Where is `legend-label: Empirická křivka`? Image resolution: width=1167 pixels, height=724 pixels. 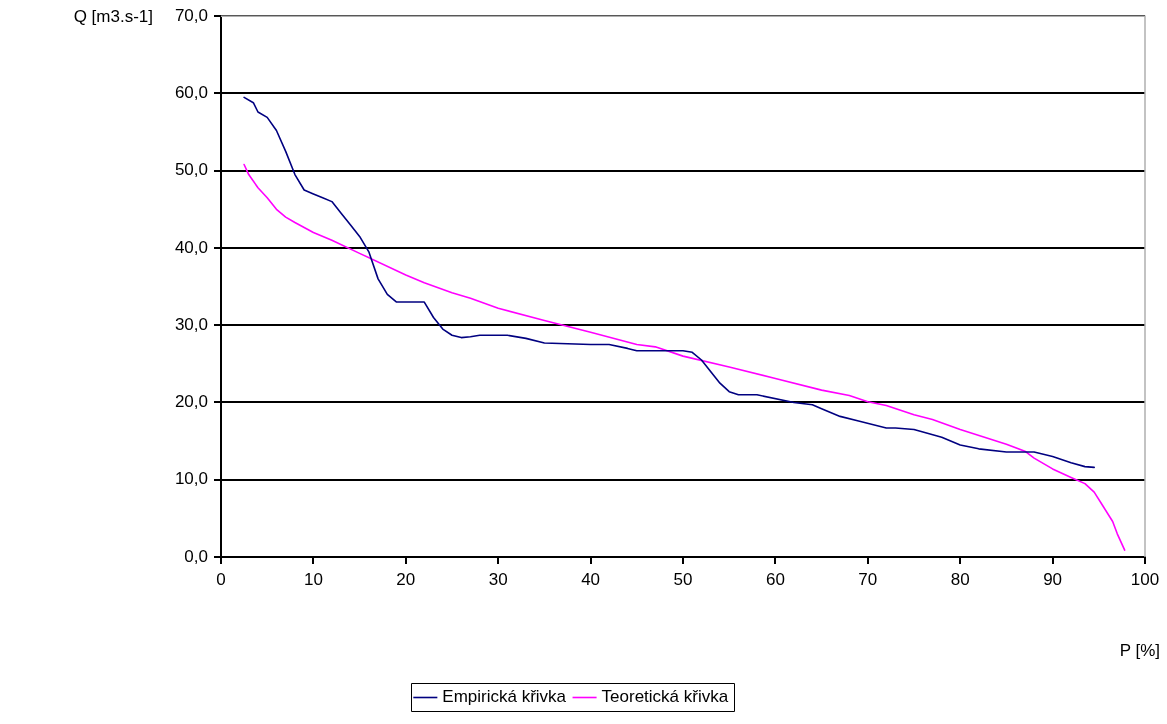 legend-label: Empirická křivka is located at coordinates (504, 697).